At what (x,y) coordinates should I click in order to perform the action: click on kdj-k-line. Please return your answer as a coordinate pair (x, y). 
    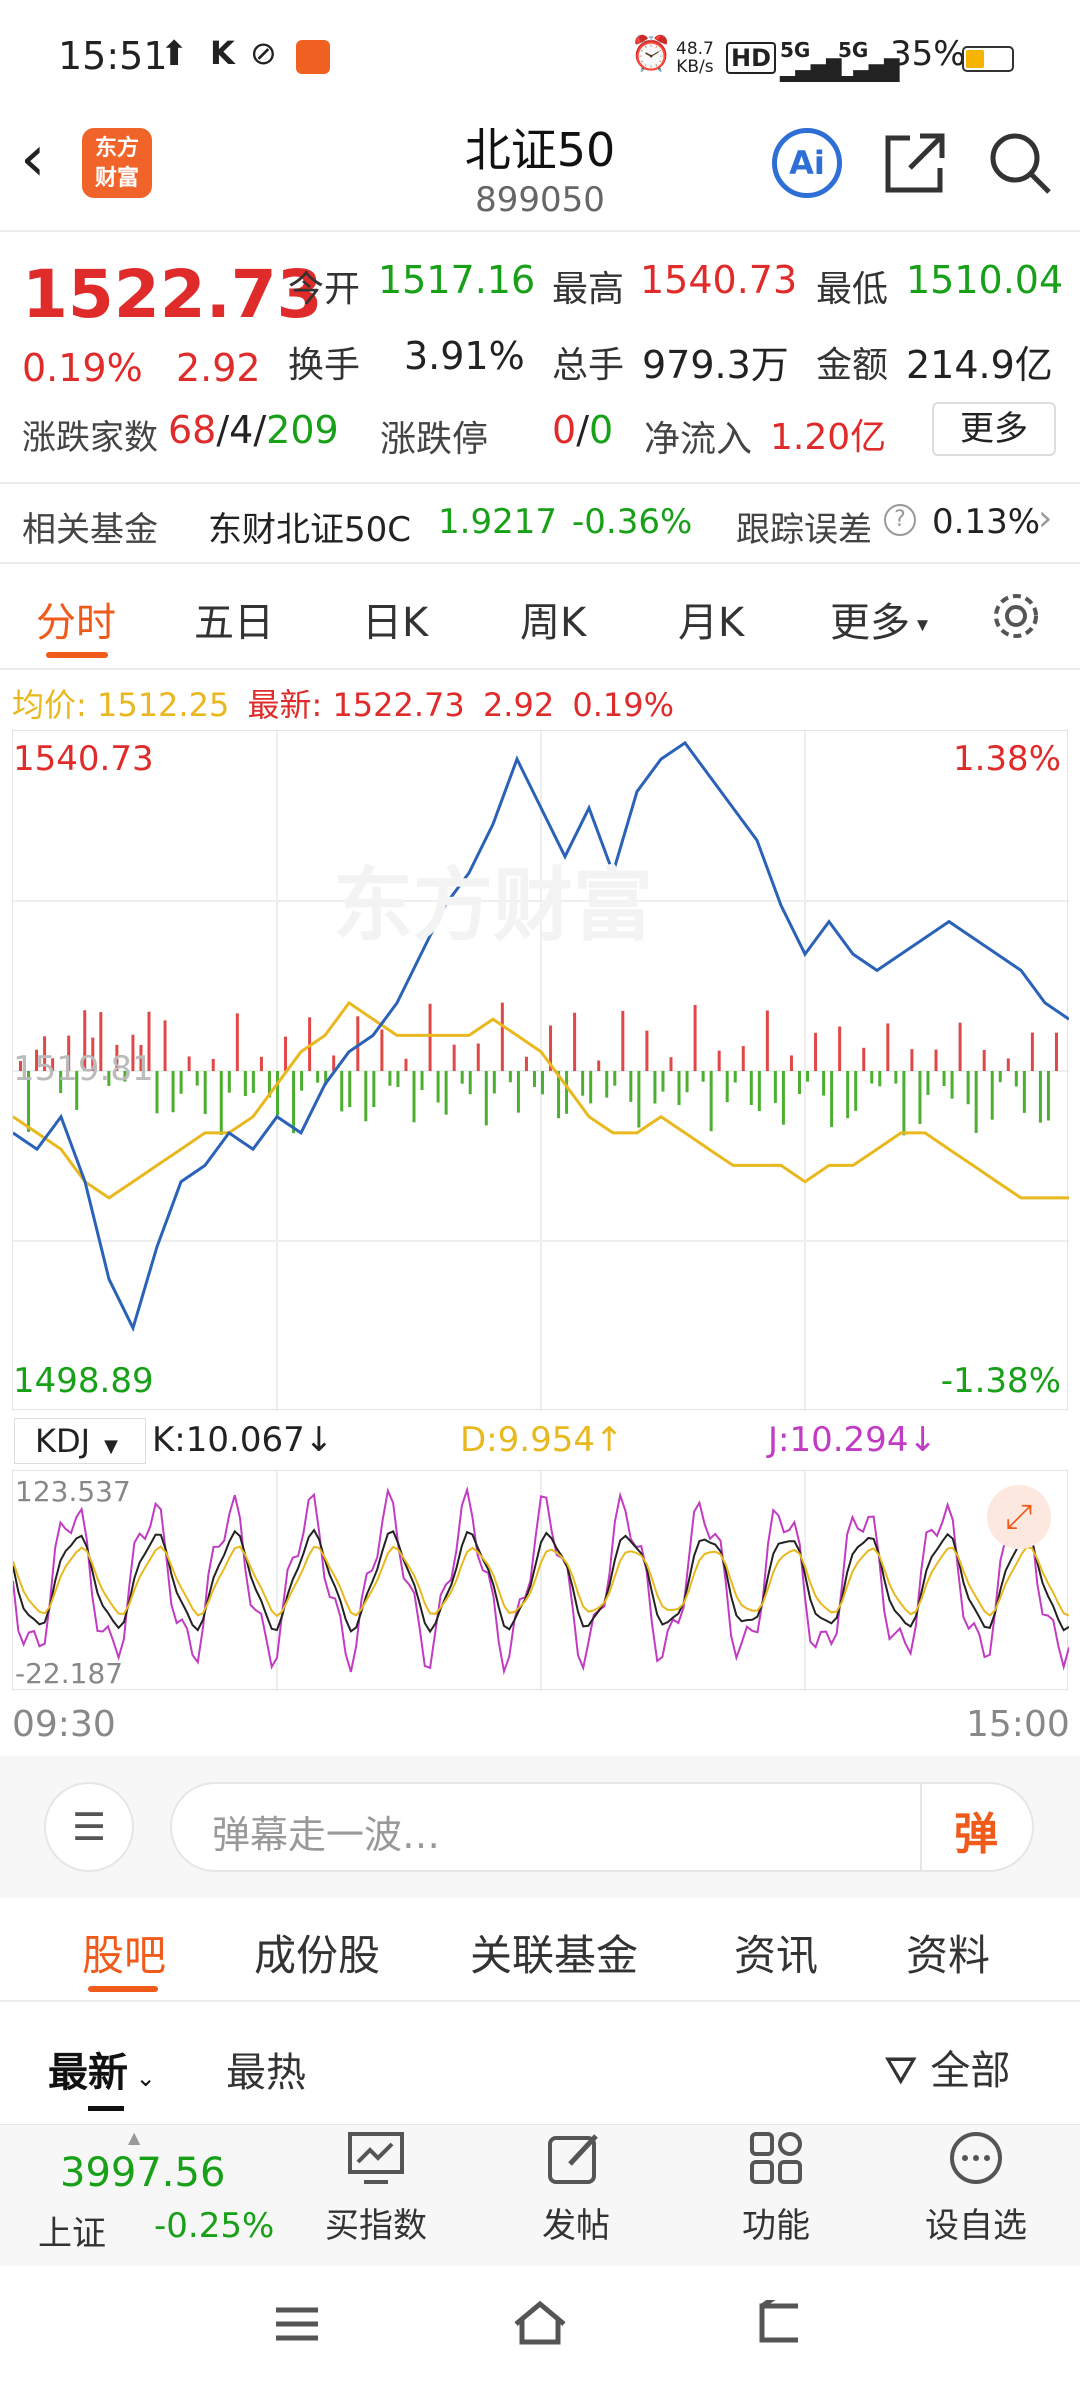
    Looking at the image, I should click on (541, 1581).